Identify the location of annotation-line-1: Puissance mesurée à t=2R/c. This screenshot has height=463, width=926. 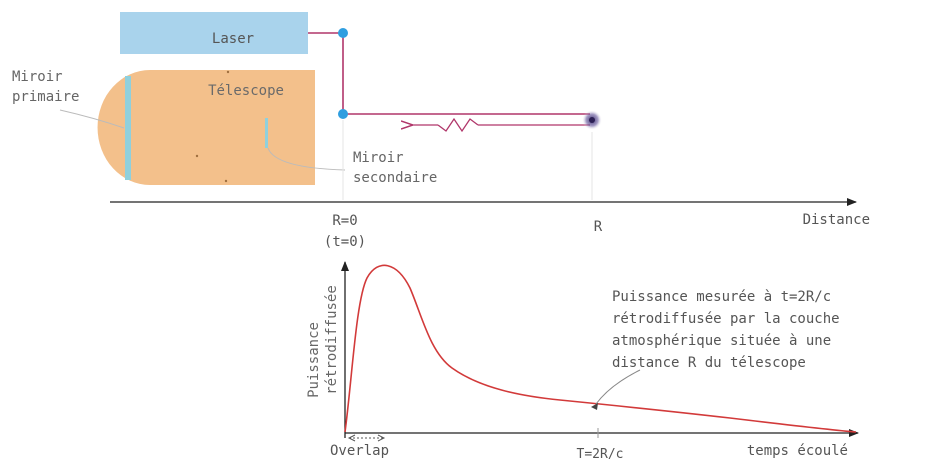
(721, 297).